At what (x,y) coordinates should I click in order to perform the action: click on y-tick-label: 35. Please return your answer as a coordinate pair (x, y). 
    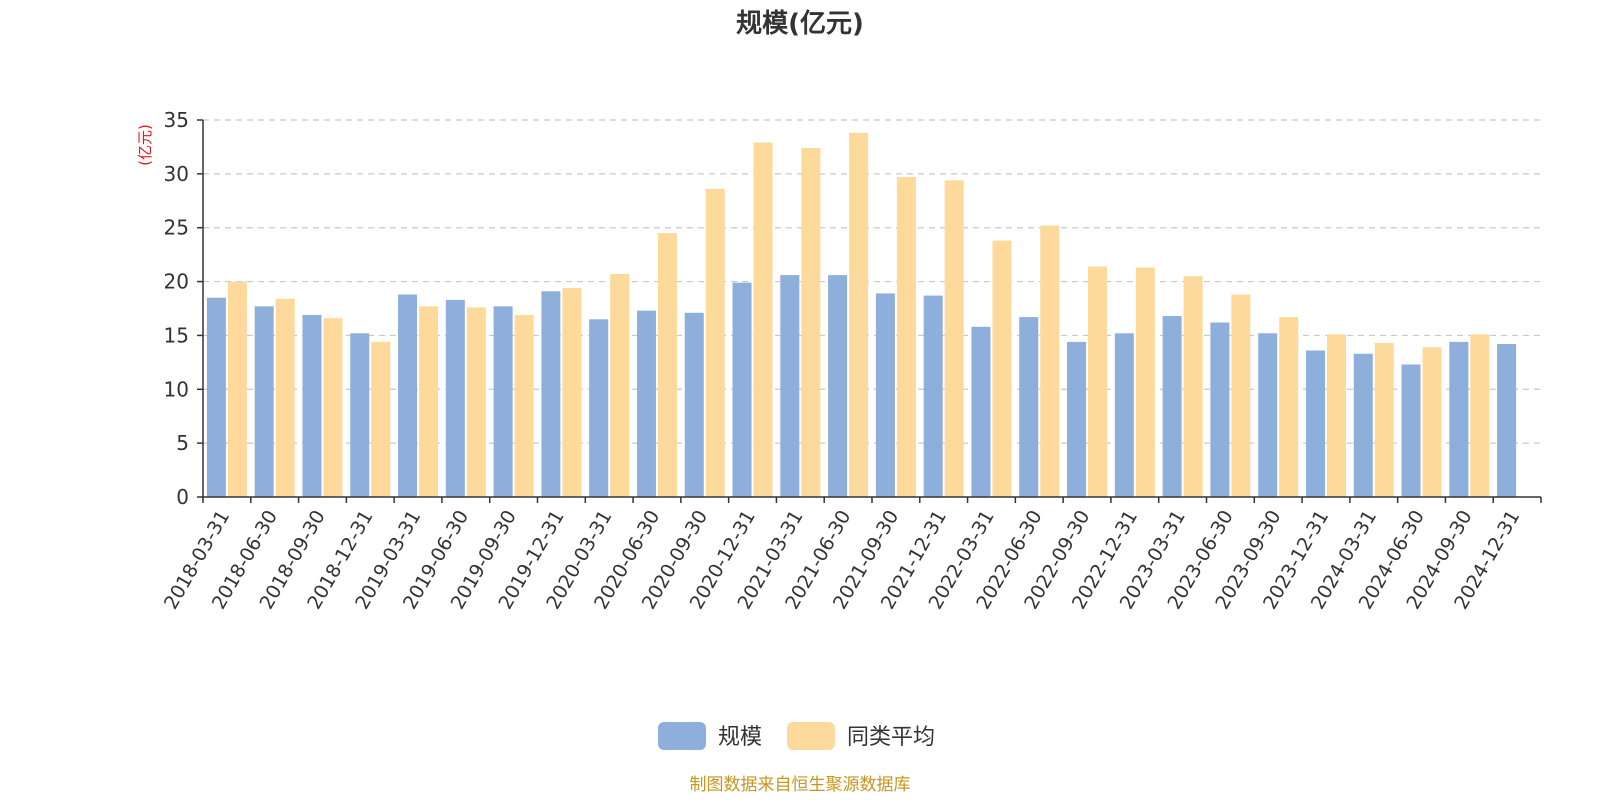
    Looking at the image, I should click on (176, 120).